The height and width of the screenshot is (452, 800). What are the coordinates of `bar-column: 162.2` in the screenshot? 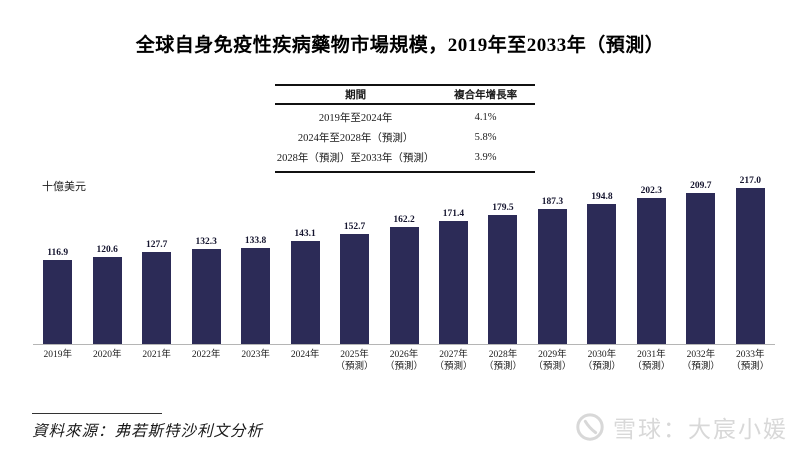 It's located at (403, 279).